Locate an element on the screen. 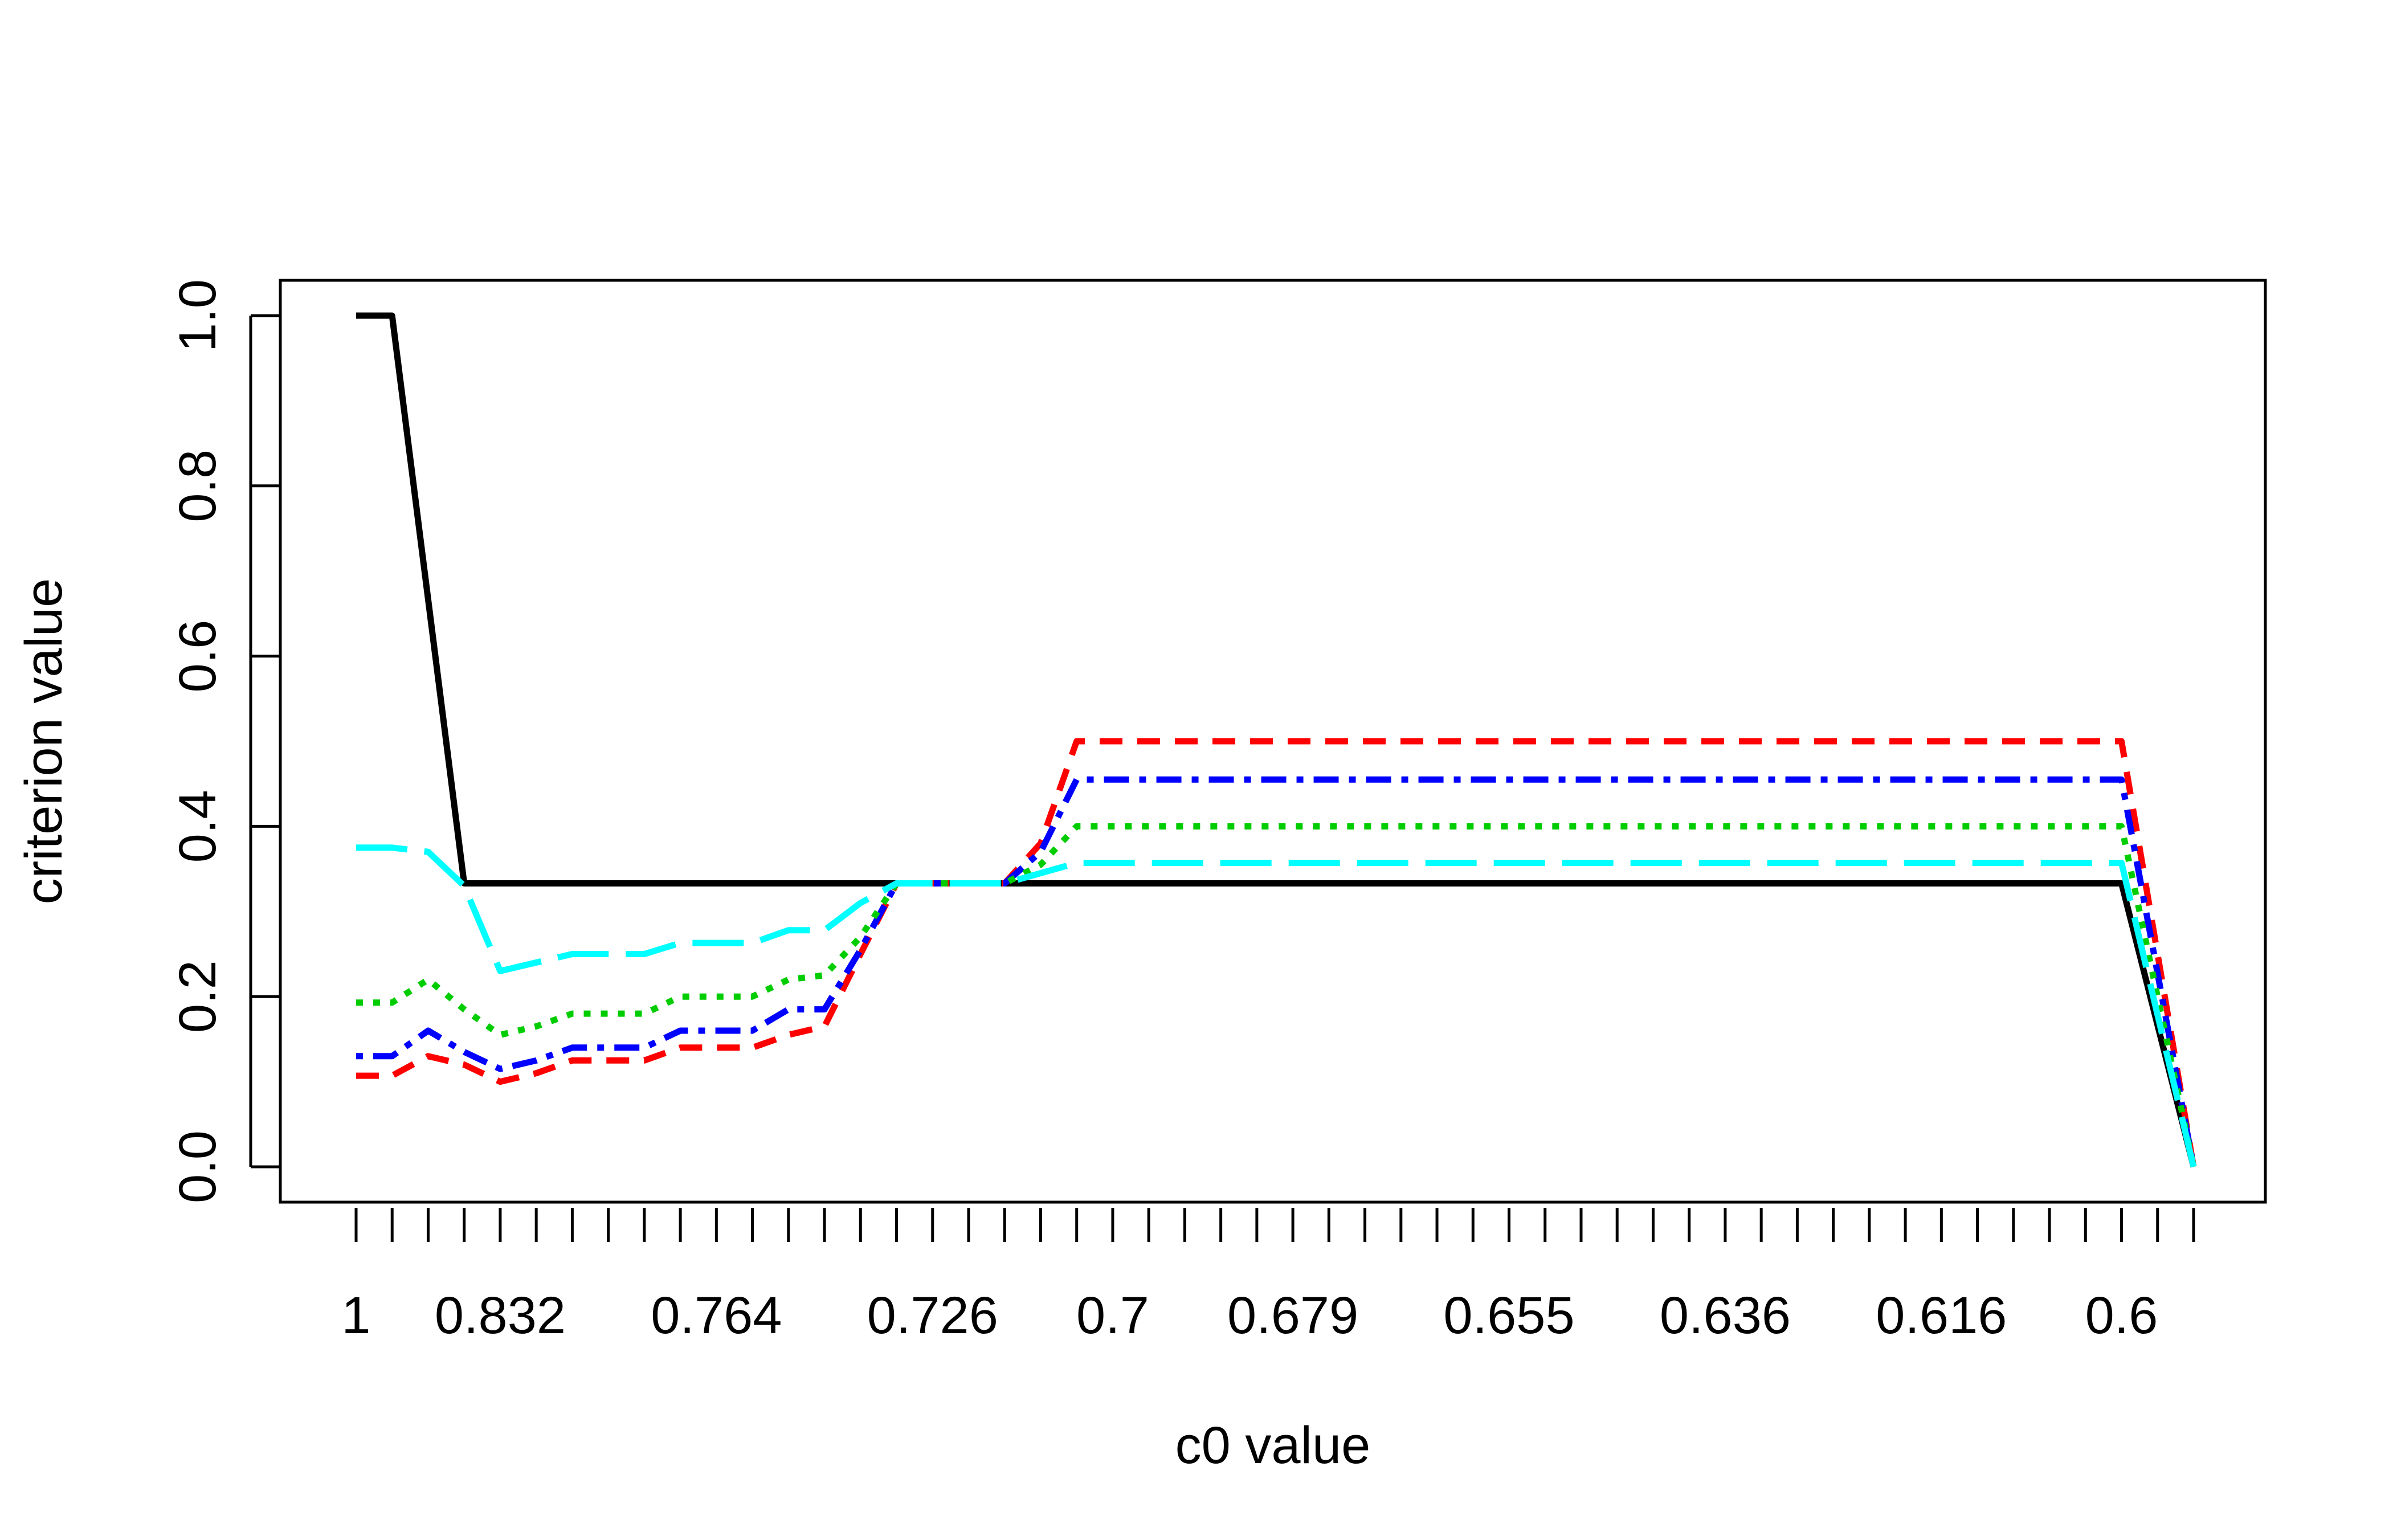 The height and width of the screenshot is (1540, 2393). x-tick-label: 1 is located at coordinates (356, 1315).